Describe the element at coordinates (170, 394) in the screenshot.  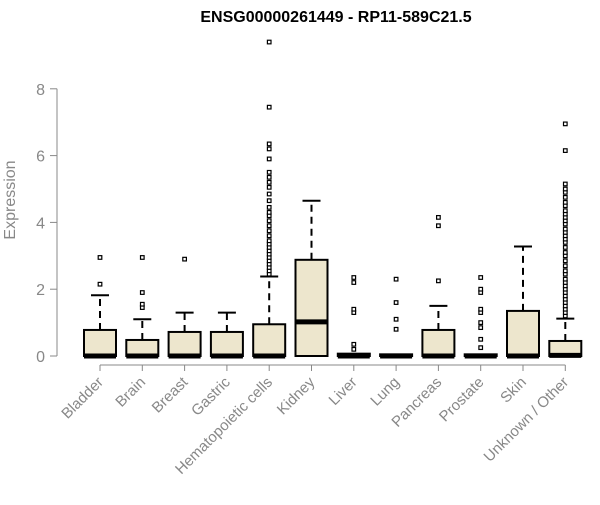
I see `x-tick-label: Breast` at that location.